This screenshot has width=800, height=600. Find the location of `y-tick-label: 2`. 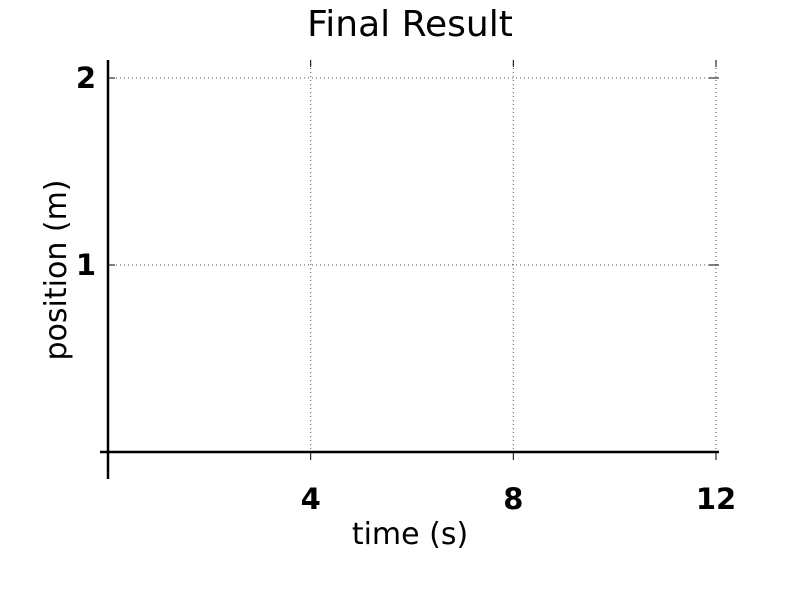

y-tick-label: 2 is located at coordinates (86, 78).